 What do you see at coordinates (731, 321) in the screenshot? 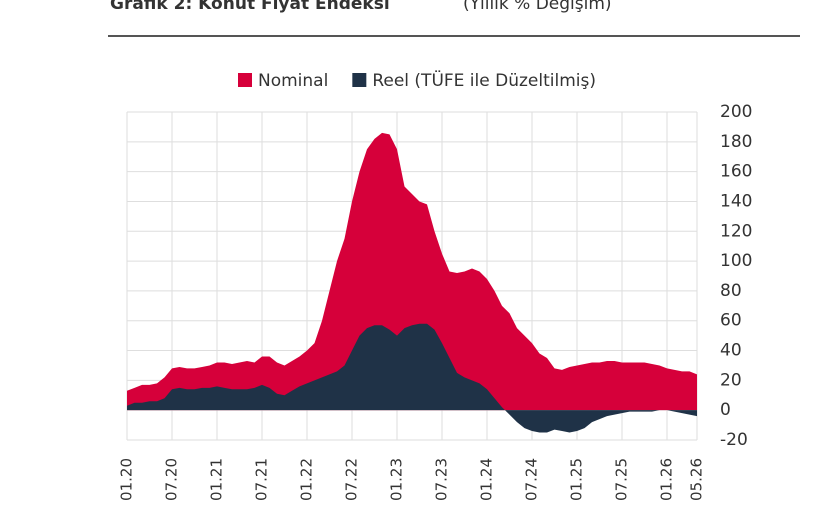
I see `y-tick-label: 60` at bounding box center [731, 321].